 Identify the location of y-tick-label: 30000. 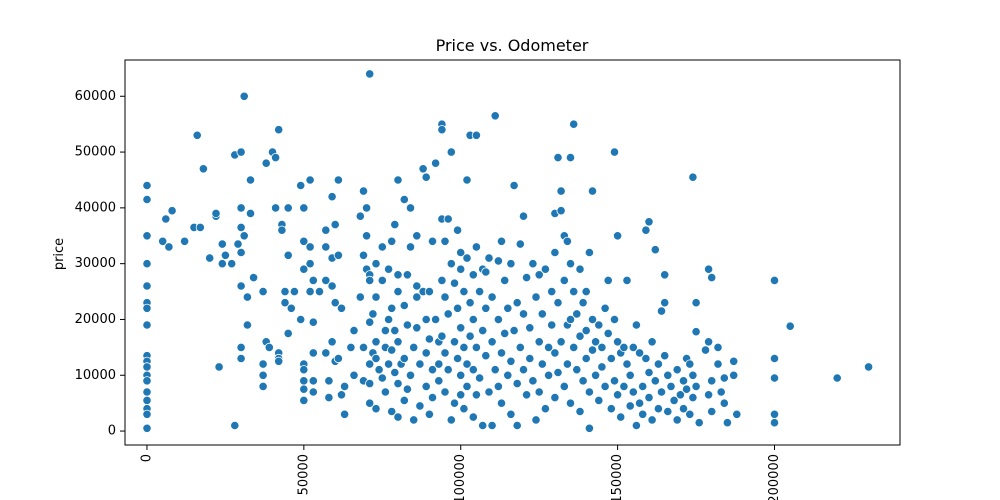
(95, 263).